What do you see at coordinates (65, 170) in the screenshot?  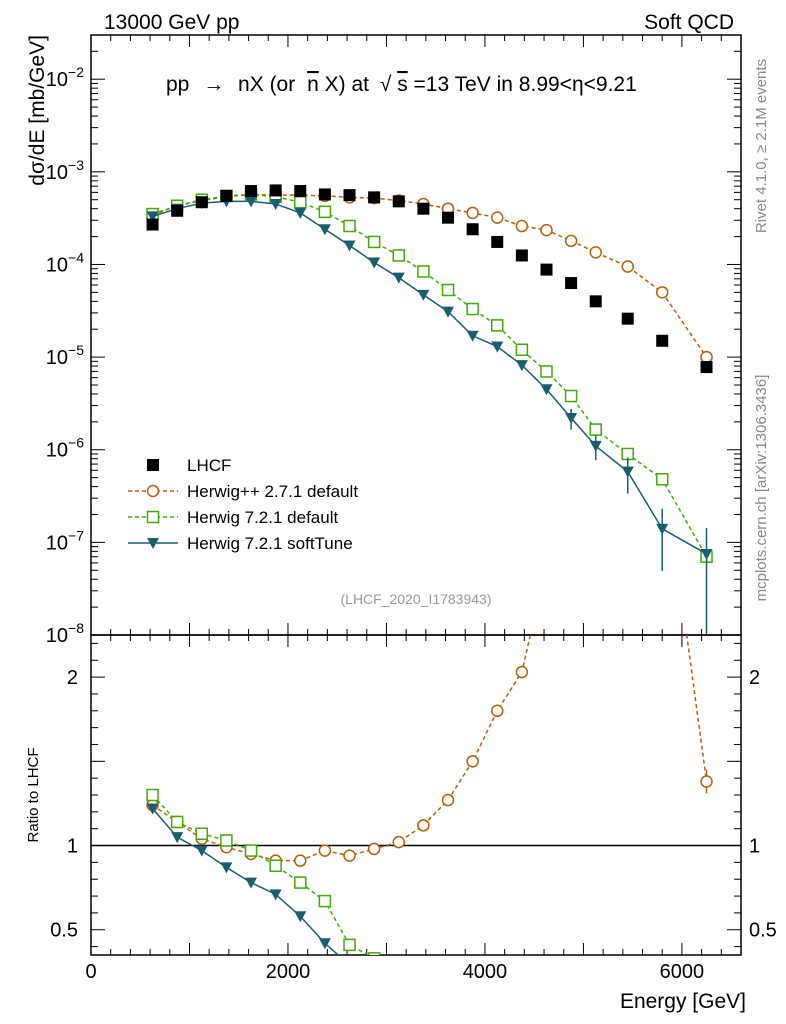 I see `y-tick-label-main: 10⁻³` at bounding box center [65, 170].